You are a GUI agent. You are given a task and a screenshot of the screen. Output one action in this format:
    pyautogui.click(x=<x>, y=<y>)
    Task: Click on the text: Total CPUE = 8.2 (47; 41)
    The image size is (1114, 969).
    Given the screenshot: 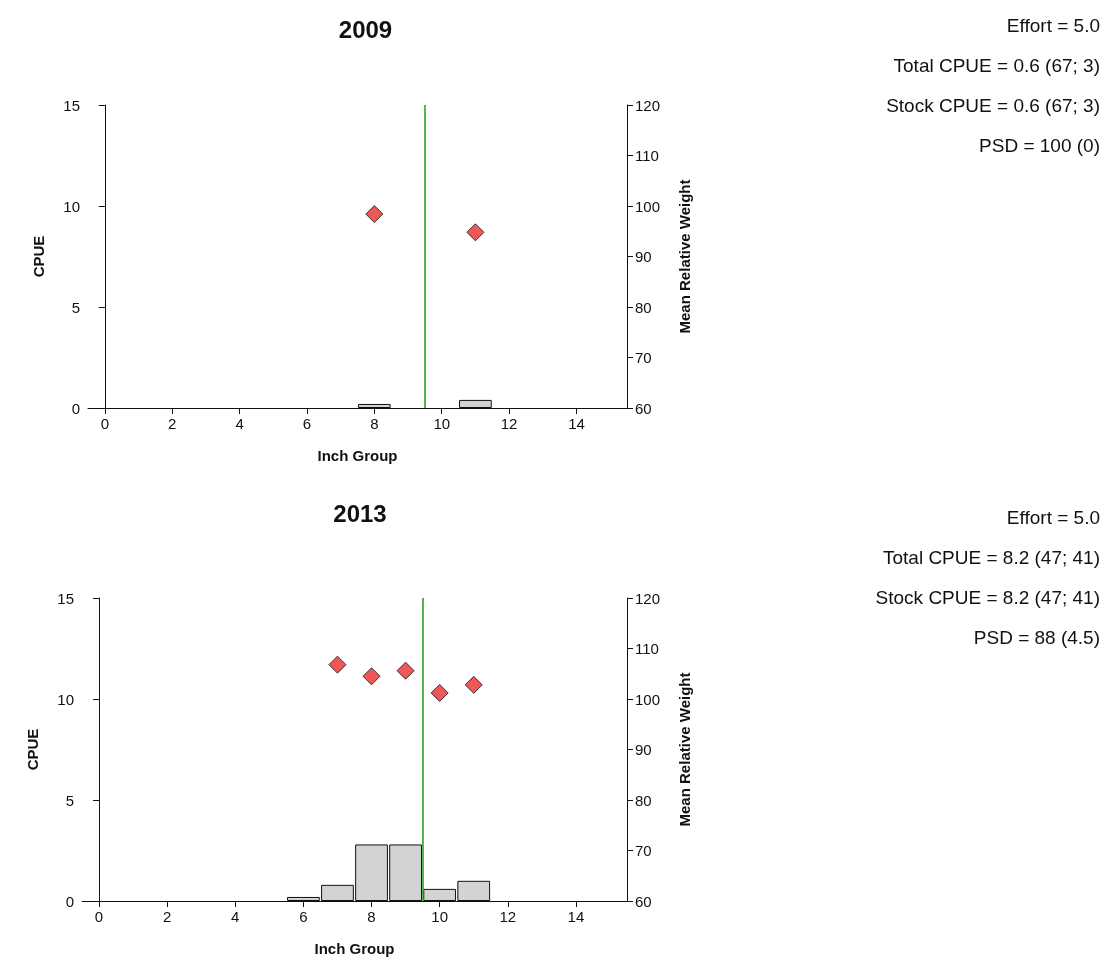 What is the action you would take?
    pyautogui.click(x=990, y=558)
    